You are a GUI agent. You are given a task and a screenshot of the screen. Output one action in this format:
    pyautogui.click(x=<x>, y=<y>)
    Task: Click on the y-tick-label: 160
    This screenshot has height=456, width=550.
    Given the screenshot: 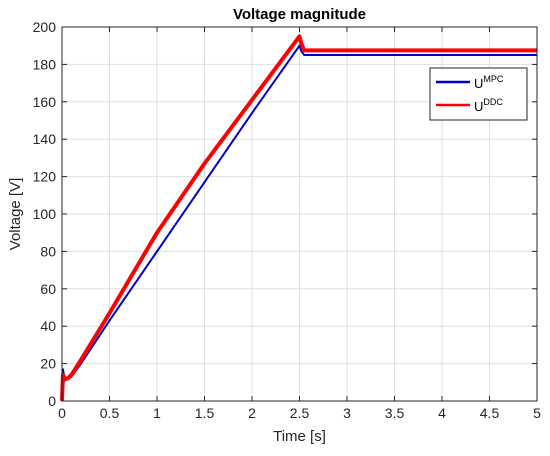 What is the action you would take?
    pyautogui.click(x=45, y=102)
    